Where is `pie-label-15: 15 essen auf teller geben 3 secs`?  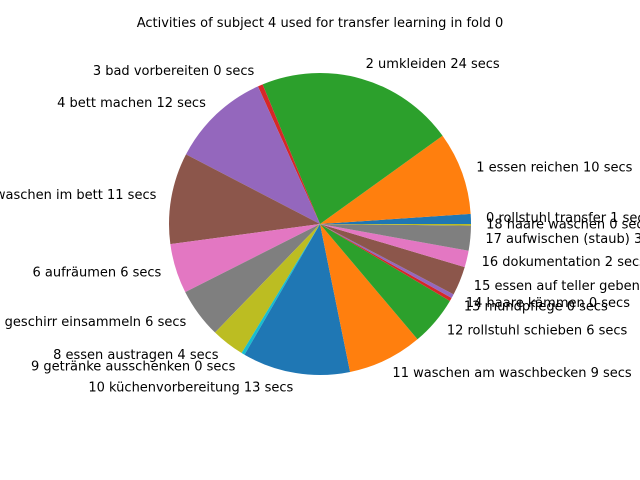
pie-label-15: 15 essen auf teller geben 3 secs is located at coordinates (557, 286).